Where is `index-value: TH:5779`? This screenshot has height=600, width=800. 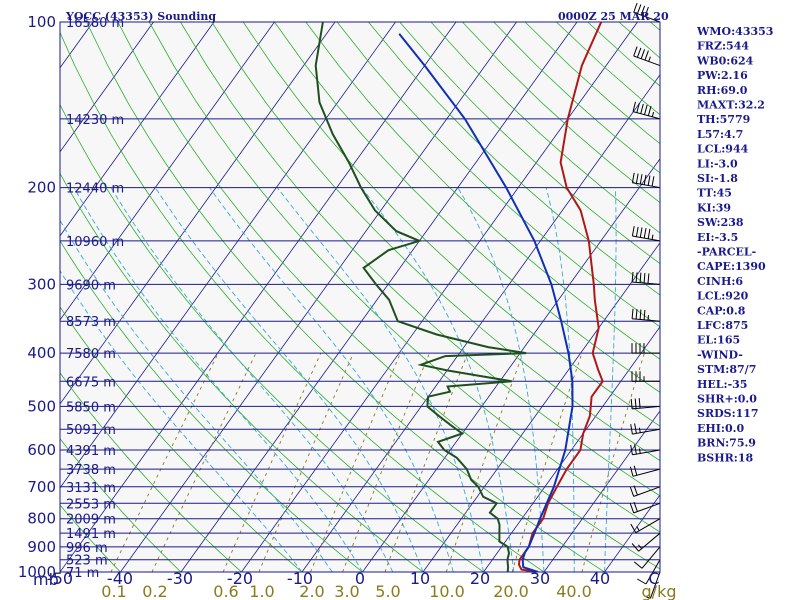
index-value: TH:5779 is located at coordinates (723, 119).